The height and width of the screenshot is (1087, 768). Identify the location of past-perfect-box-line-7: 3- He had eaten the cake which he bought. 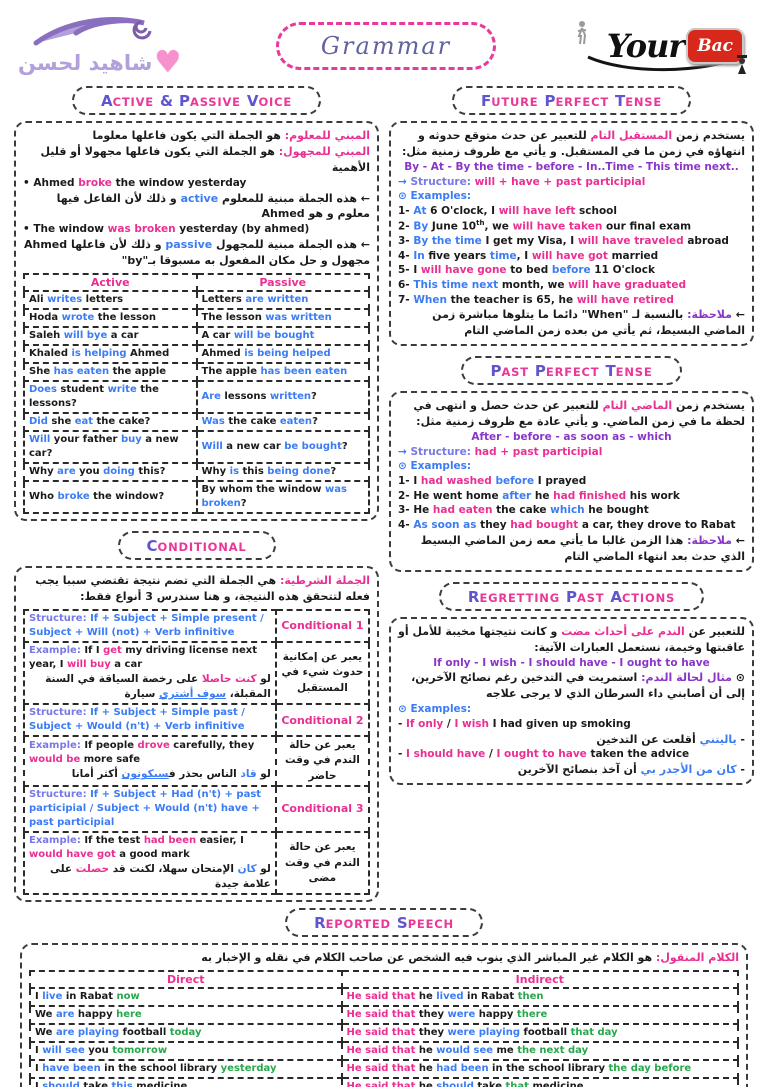
(523, 510).